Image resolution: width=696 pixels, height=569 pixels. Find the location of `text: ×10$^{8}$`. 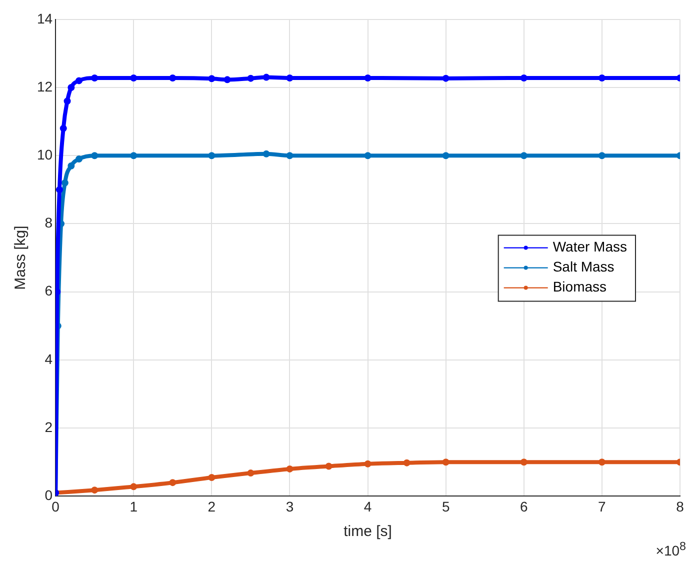

text: ×10$^{8}$ is located at coordinates (671, 549).